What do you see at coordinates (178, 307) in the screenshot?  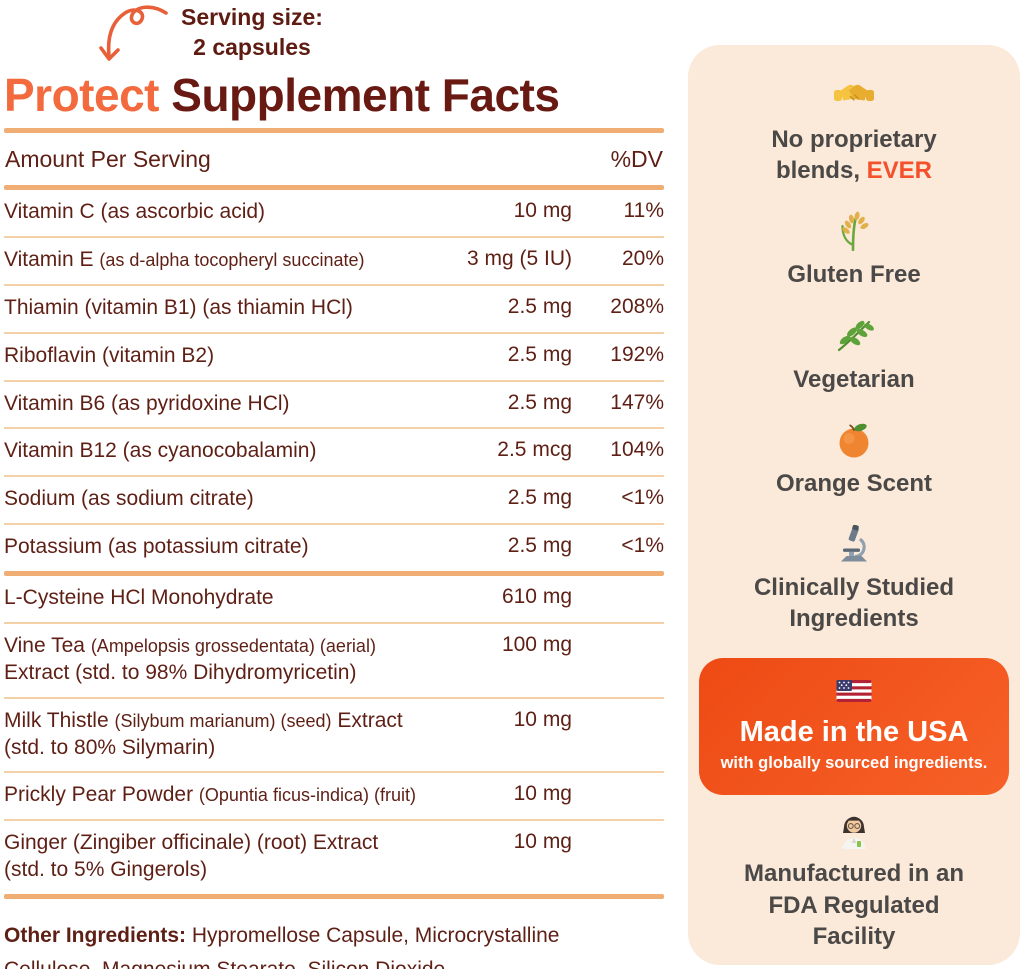 I see `ingredient-name: Thiamin (vitamin B1) (as thiamin HCl)` at bounding box center [178, 307].